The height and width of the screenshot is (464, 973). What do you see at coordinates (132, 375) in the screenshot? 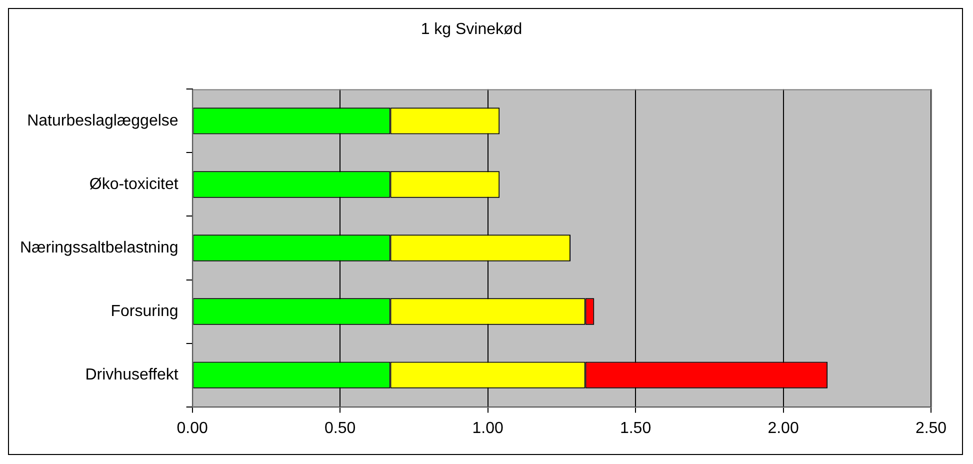
I see `y-tick-label: Drivhuseffekt` at bounding box center [132, 375].